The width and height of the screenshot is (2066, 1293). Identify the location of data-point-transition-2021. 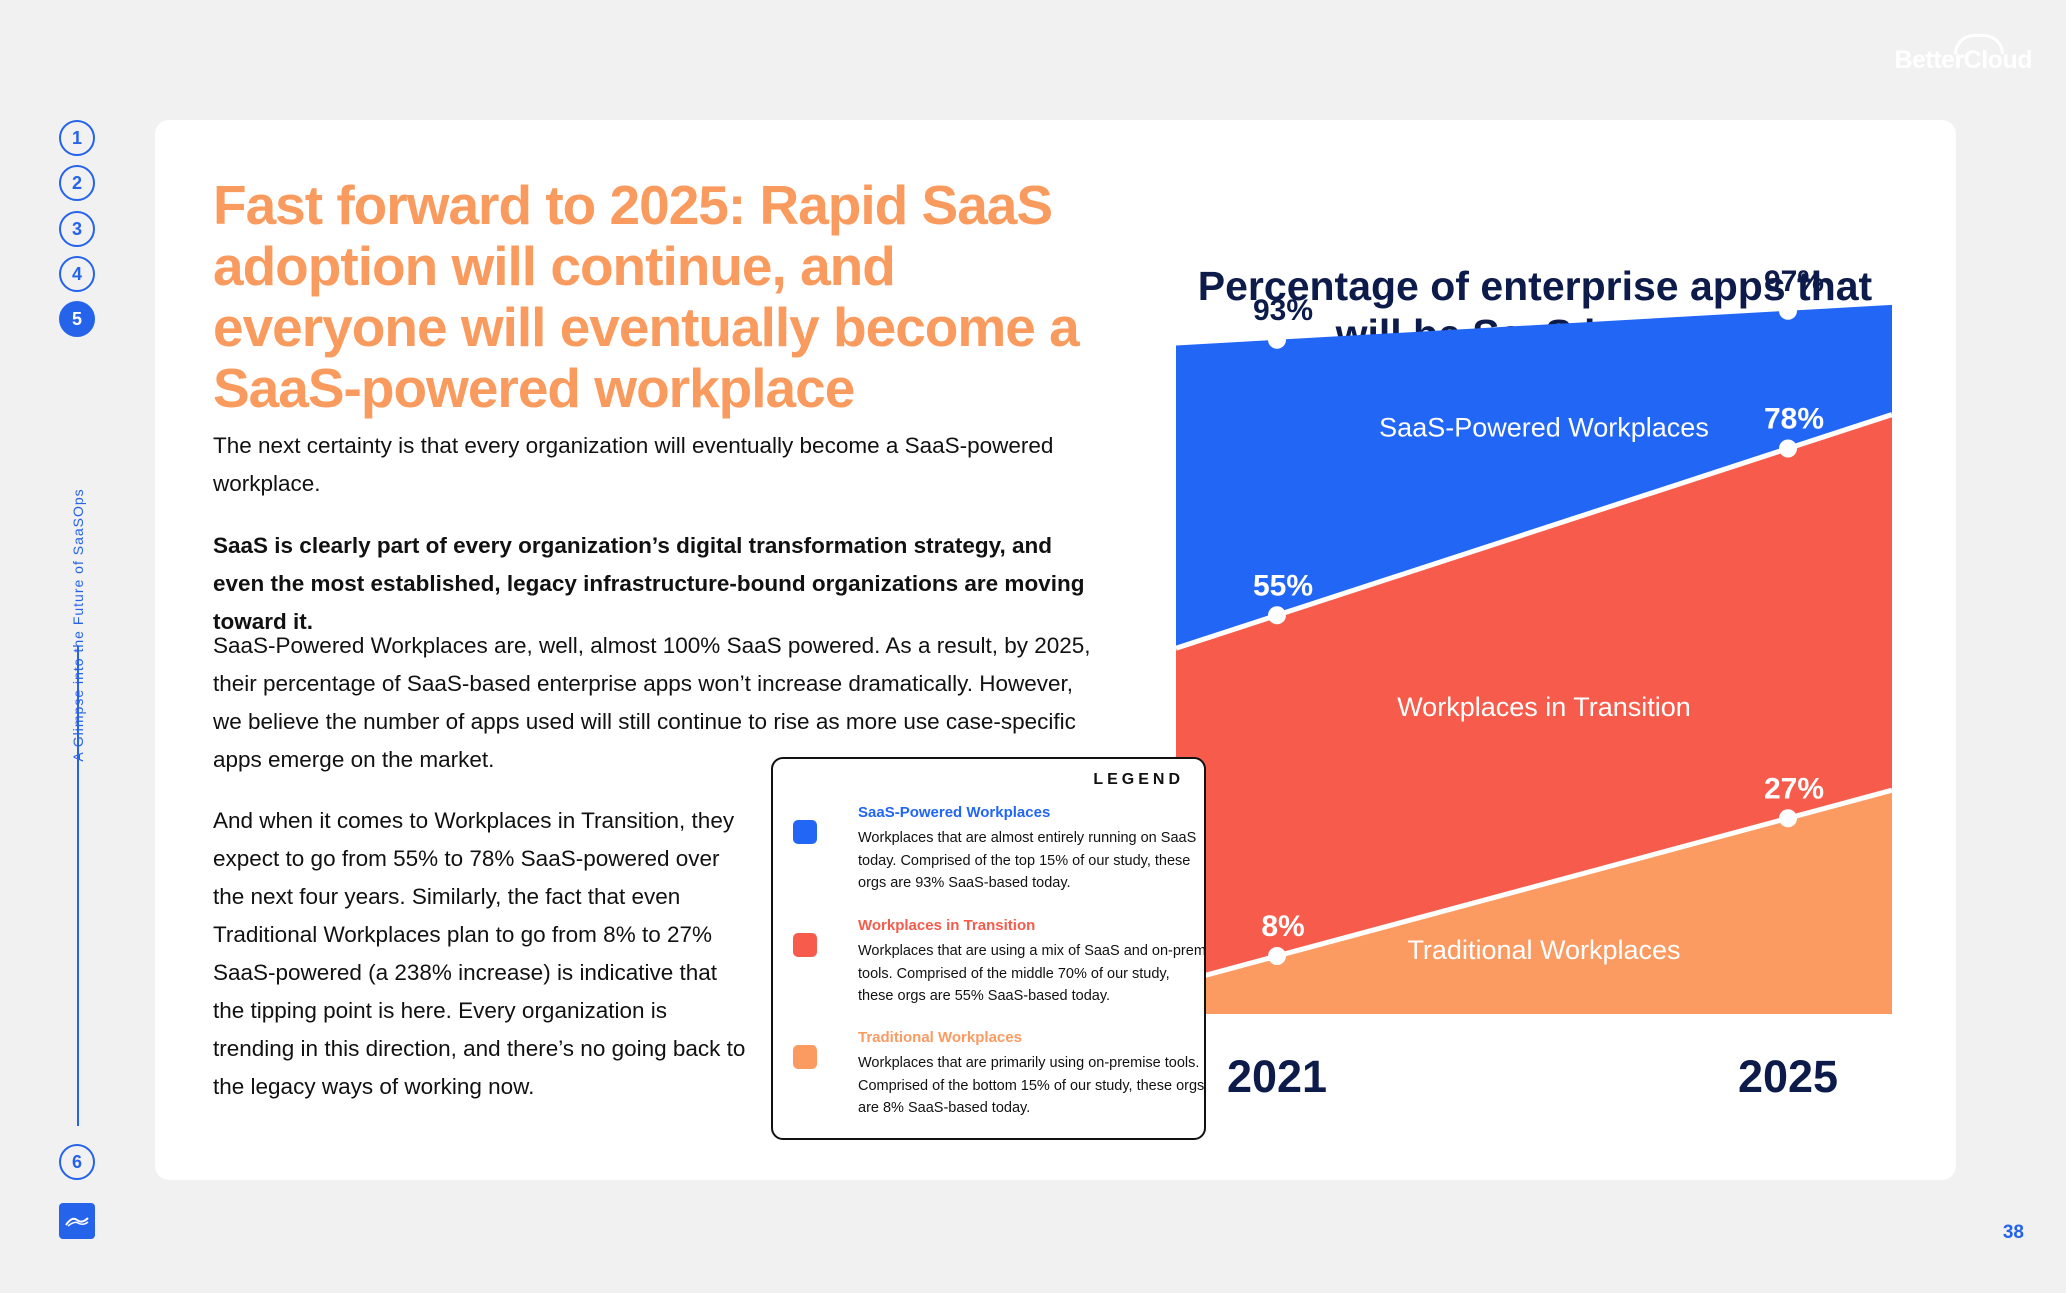
(1277, 615).